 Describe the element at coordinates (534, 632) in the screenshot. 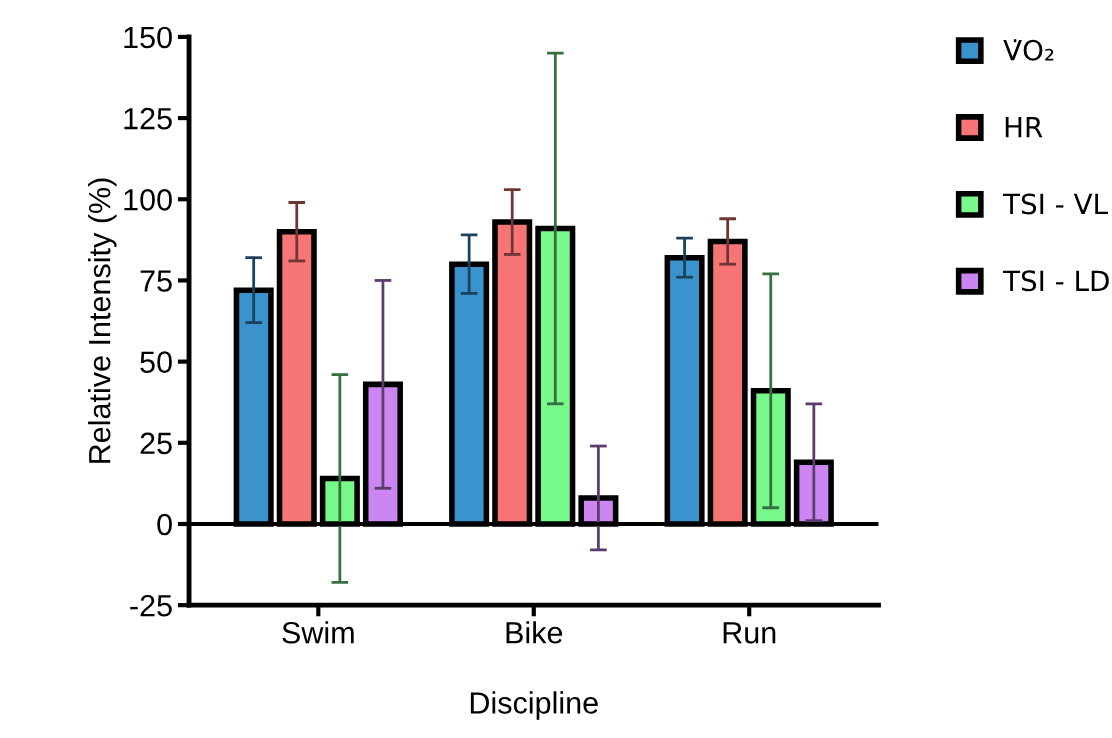

I see `x-tick-label: Bike` at that location.